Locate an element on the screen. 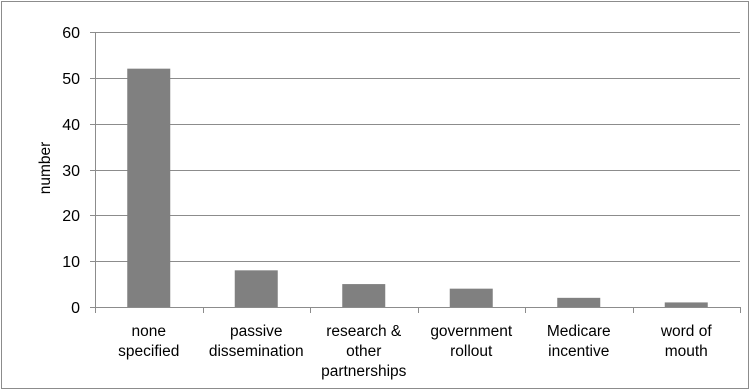 The image size is (750, 390). y-tick-labels: 0 10 20 30 40 50 60 is located at coordinates (71, 171).